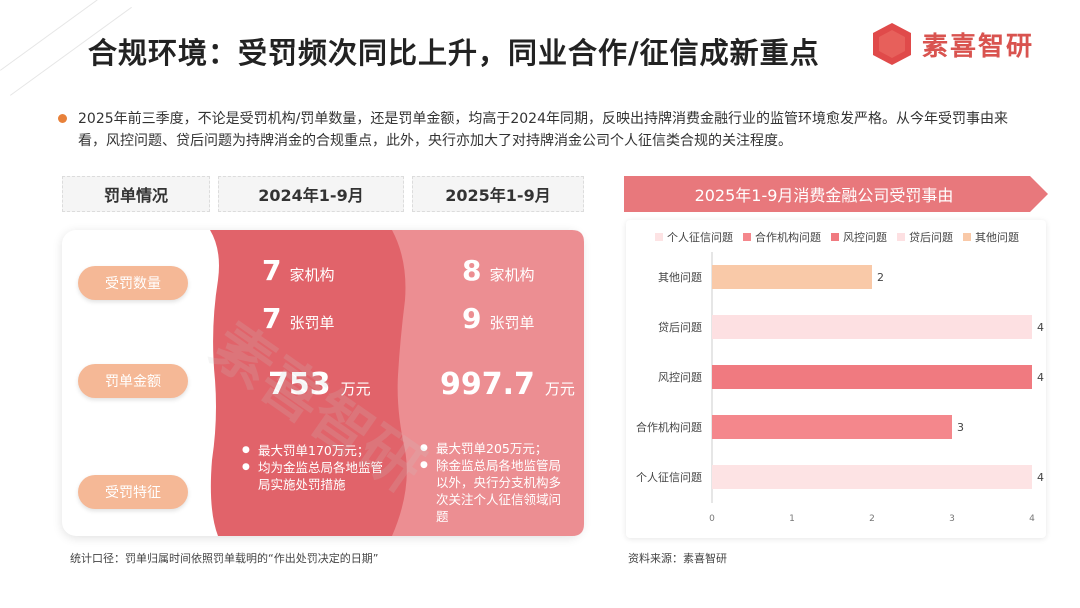 Image resolution: width=1080 pixels, height=608 pixels. I want to click on features-2024: 最大罚单170万元； 均为金监总局各地监管局实施处罚措施, so click(317, 467).